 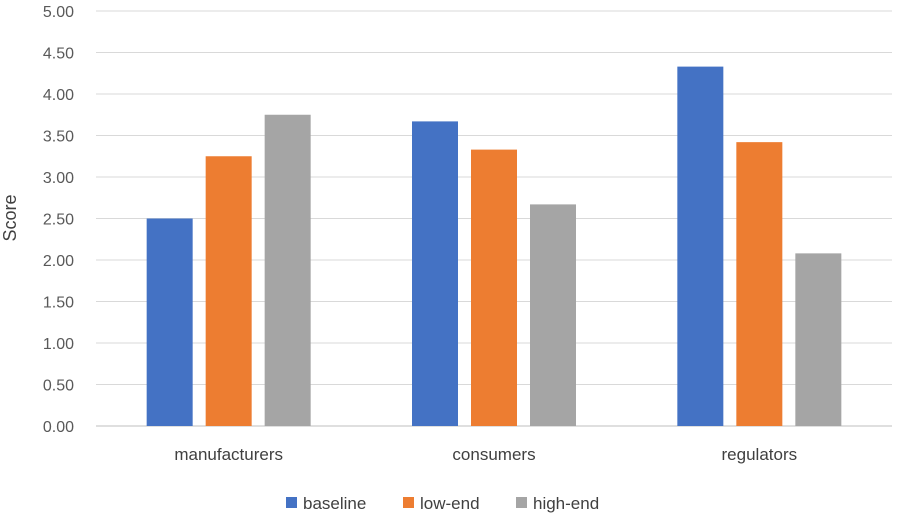 I want to click on legend: baseline low-end high-end, so click(x=442, y=503).